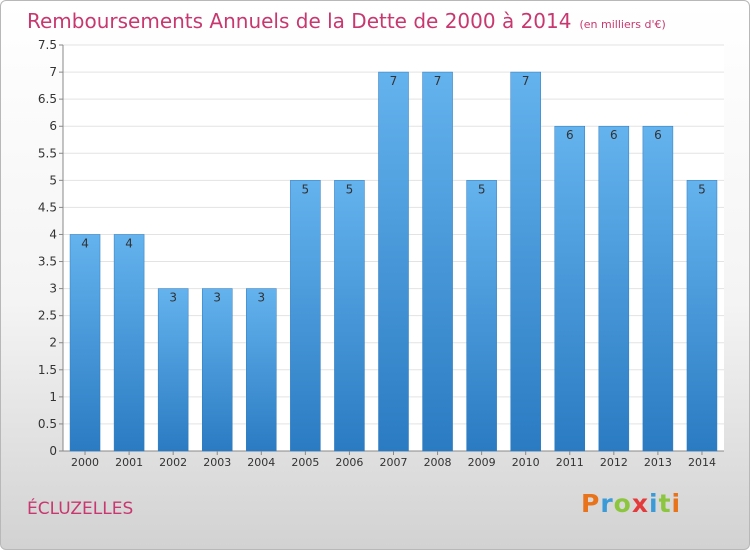  I want to click on proxiti-logo: Proxiti, so click(631, 503).